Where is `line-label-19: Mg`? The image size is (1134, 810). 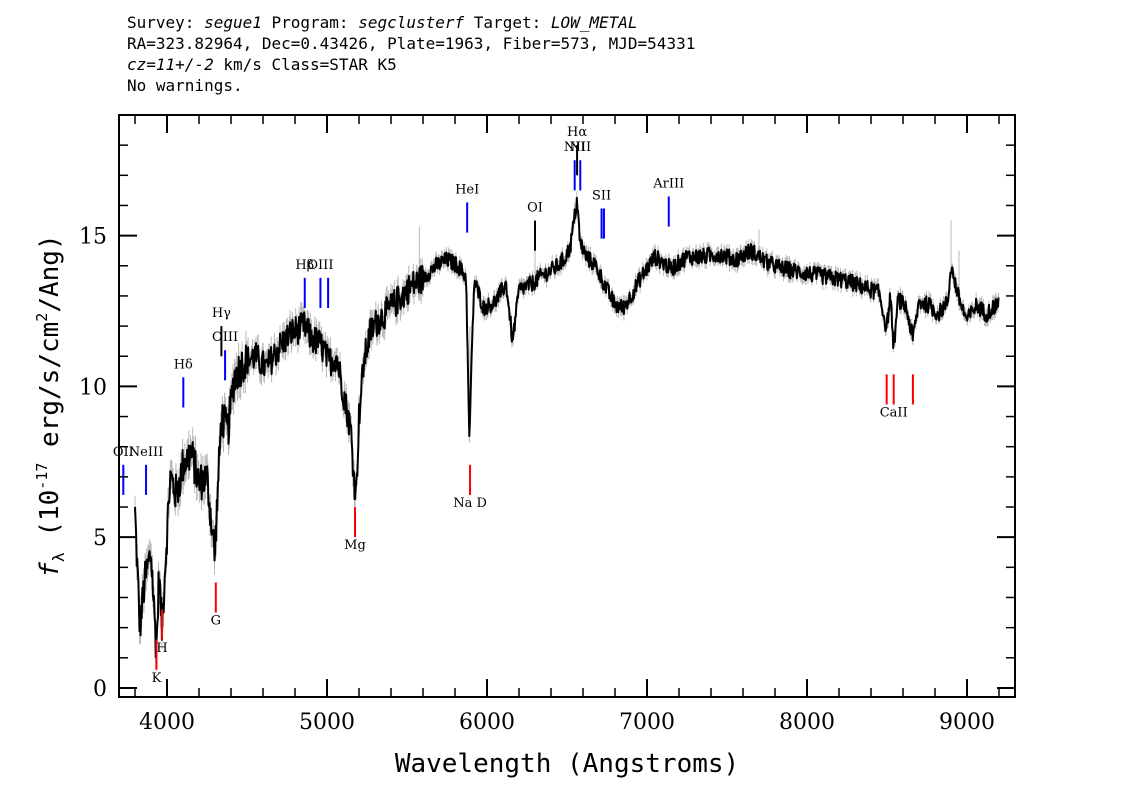 line-label-19: Mg is located at coordinates (355, 545).